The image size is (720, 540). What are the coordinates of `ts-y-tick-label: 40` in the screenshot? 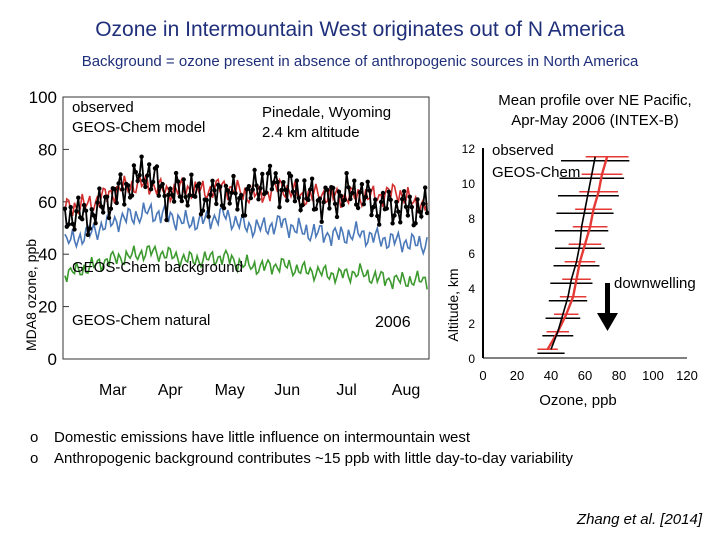 It's located at (47, 254).